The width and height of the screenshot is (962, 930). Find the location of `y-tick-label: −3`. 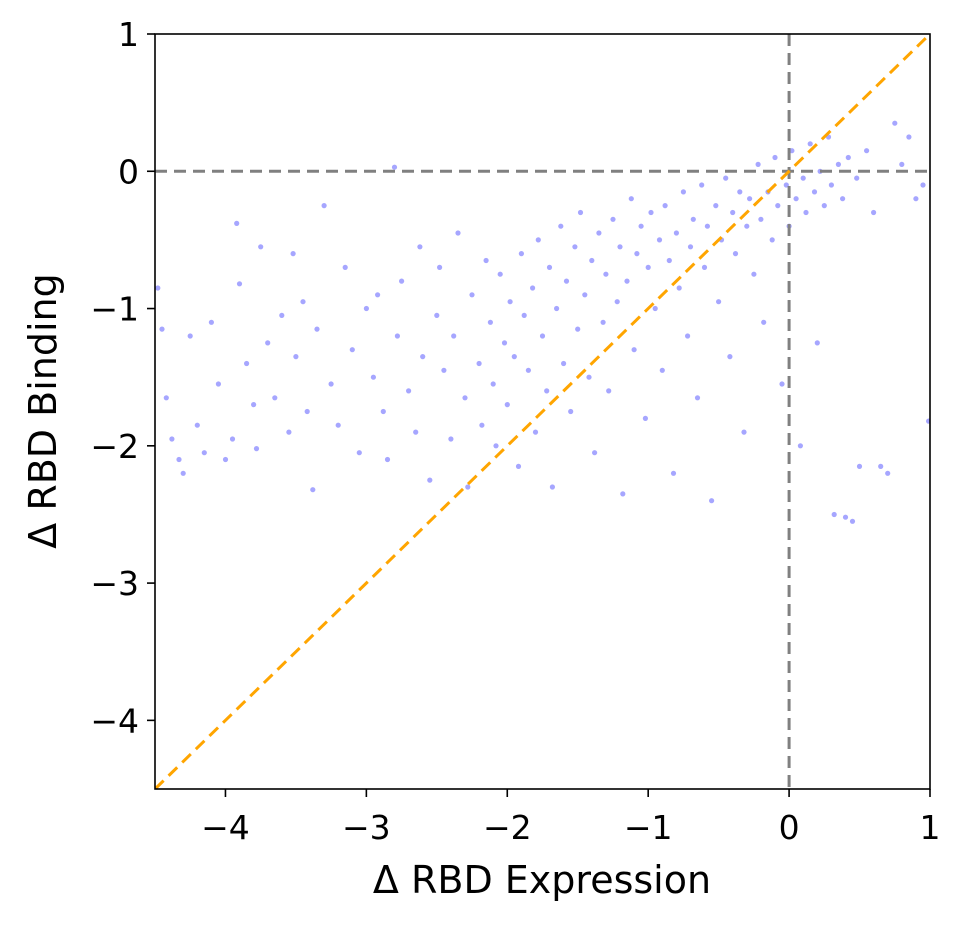

y-tick-label: −3 is located at coordinates (114, 583).